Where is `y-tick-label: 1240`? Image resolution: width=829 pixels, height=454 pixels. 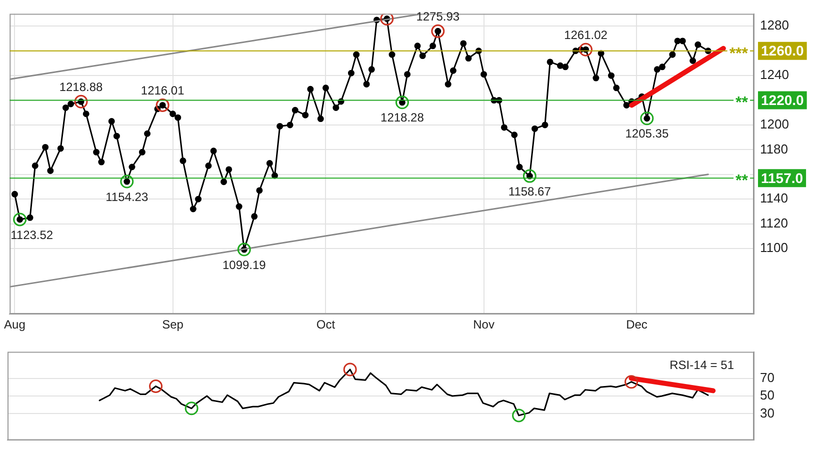 y-tick-label: 1240 is located at coordinates (774, 74).